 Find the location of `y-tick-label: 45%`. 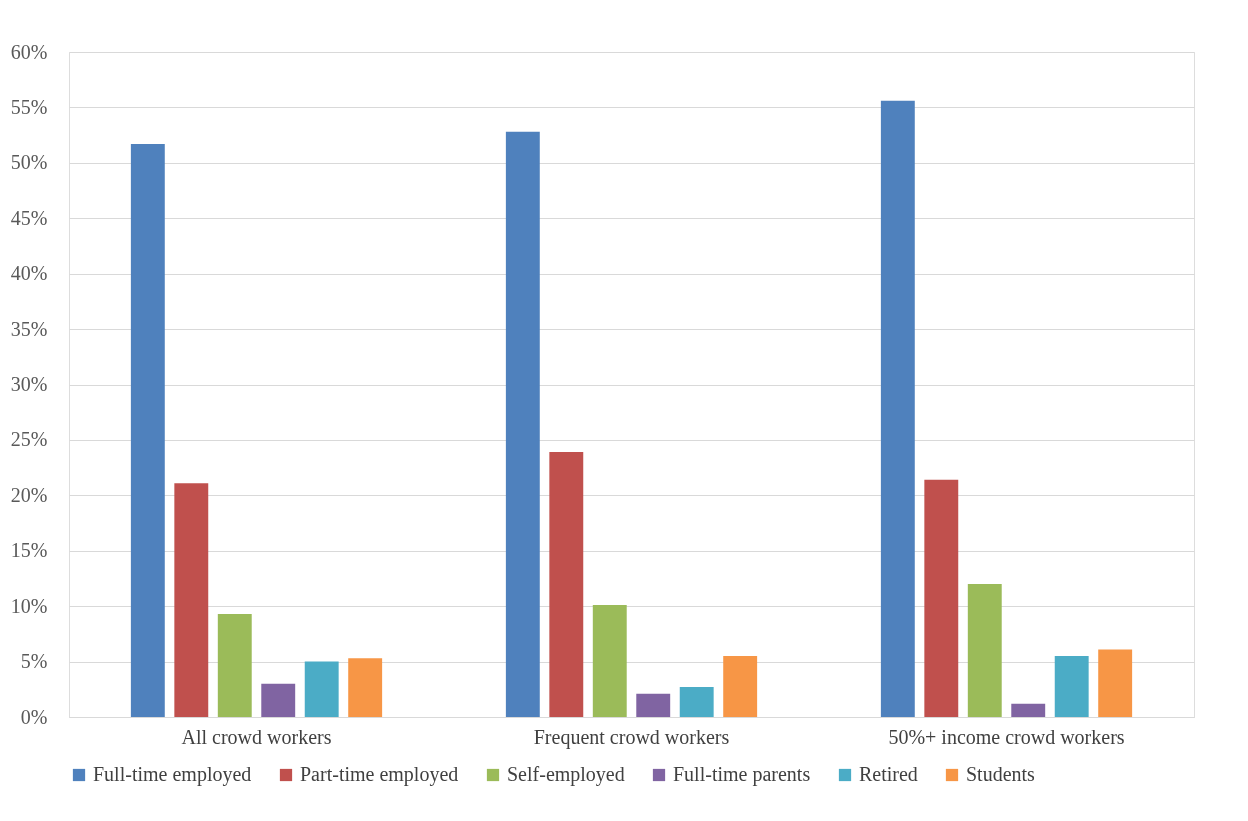

y-tick-label: 45% is located at coordinates (29, 217).